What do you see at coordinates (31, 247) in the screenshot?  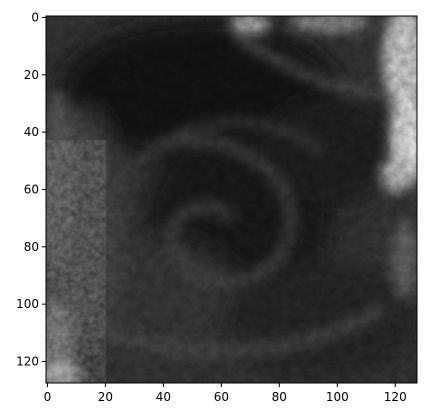 I see `y-tick-label: 80` at bounding box center [31, 247].